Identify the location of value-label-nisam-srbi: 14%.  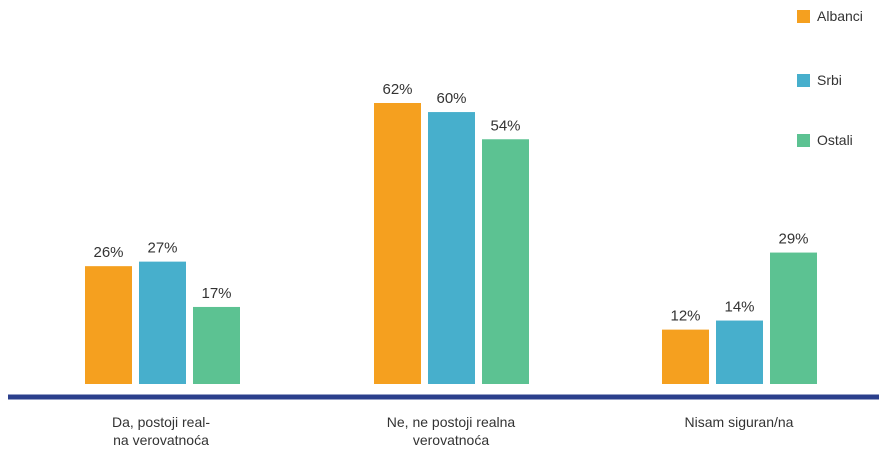
(739, 307).